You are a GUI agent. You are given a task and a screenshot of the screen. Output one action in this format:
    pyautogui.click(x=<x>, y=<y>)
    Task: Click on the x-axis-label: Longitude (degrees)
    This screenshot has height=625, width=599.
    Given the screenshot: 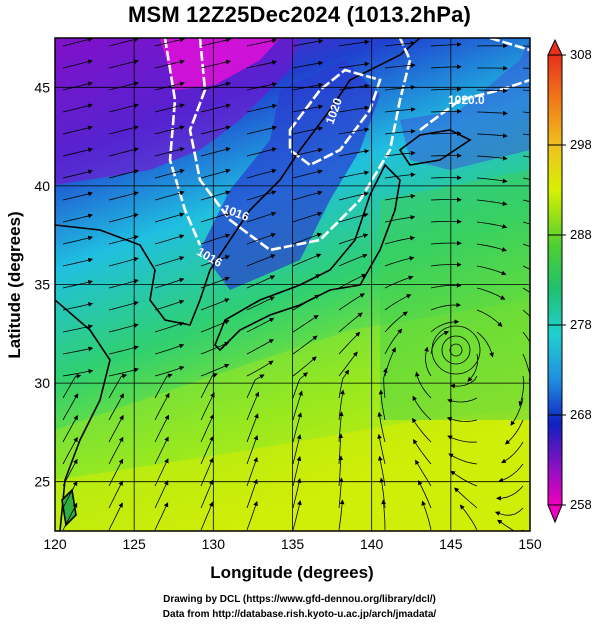 What is the action you would take?
    pyautogui.click(x=291, y=572)
    